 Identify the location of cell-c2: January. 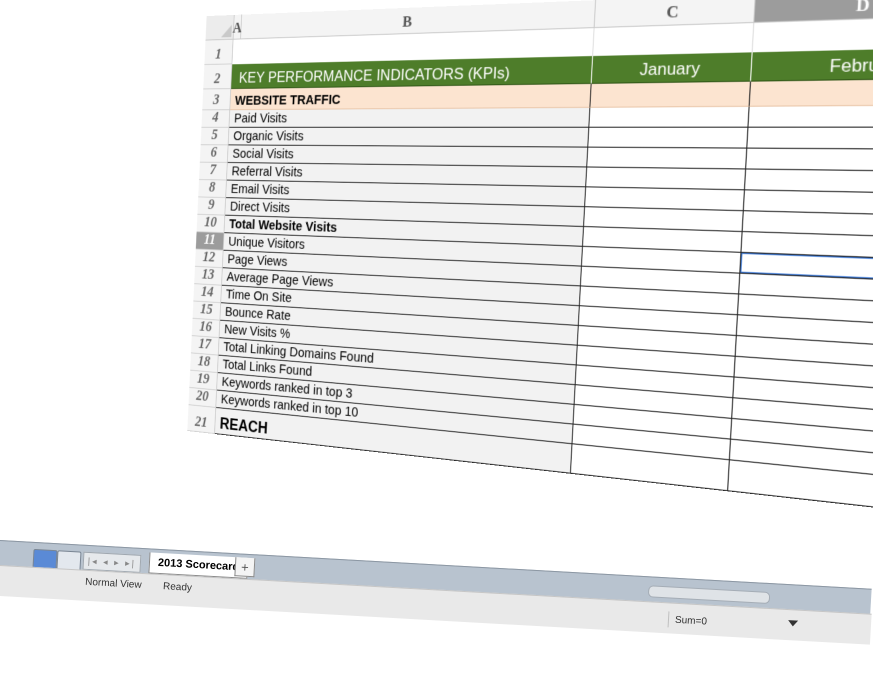
(672, 68).